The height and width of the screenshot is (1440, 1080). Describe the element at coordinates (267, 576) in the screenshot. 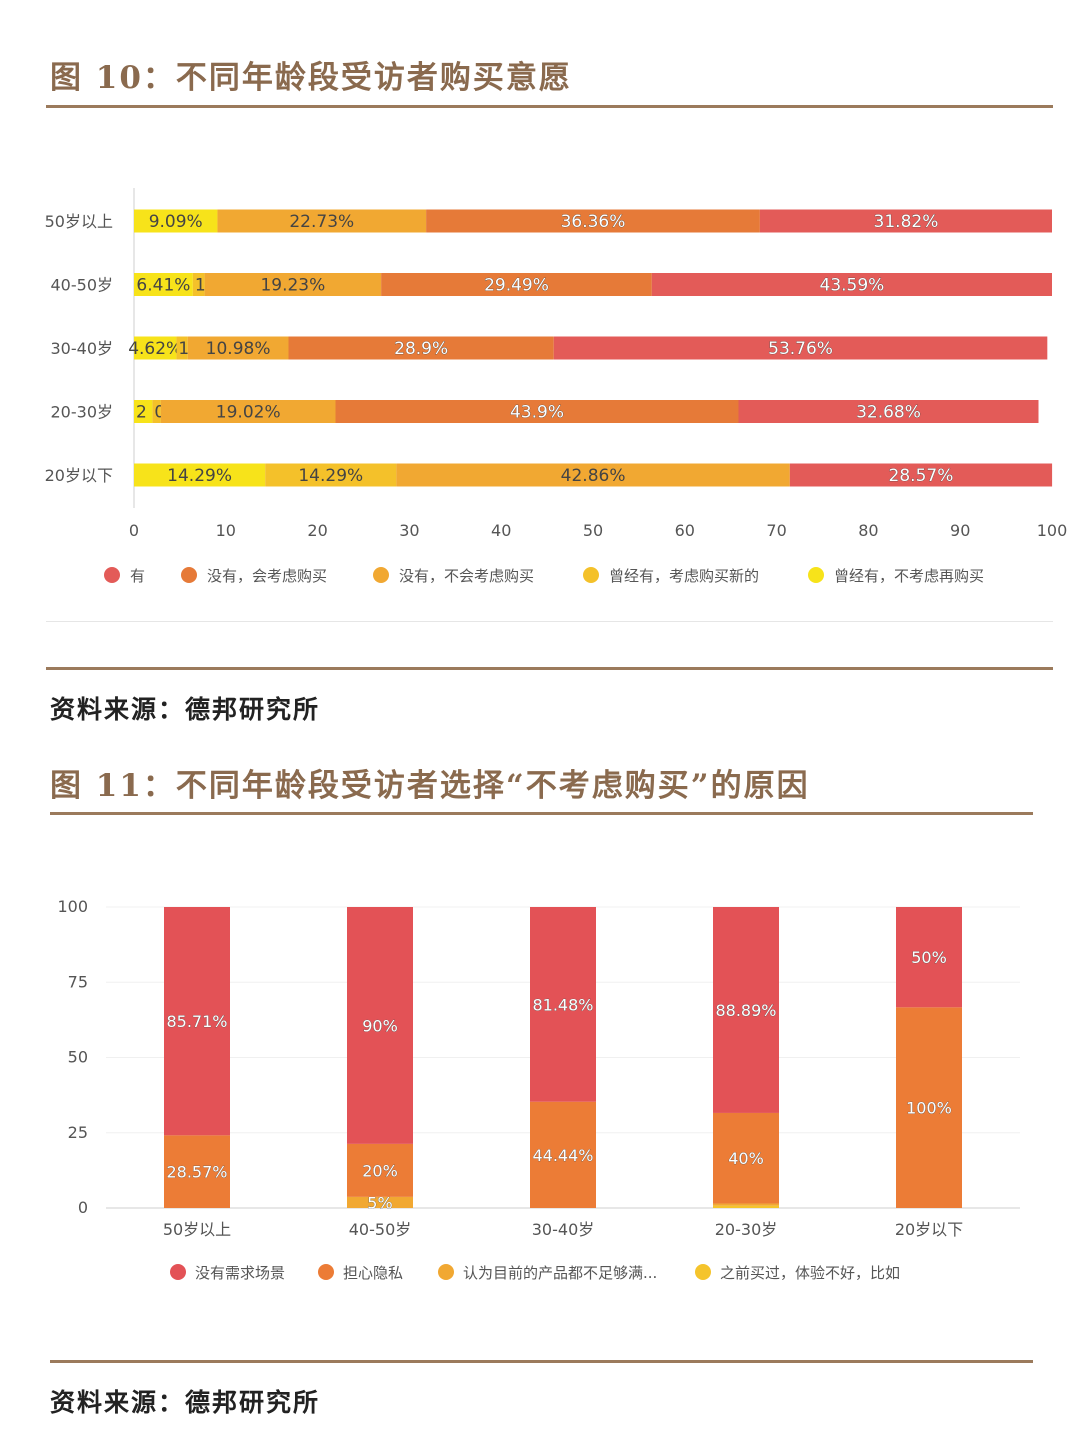

I see `legend-label-没有-会考虑购买: 没有，会考虑购买` at that location.